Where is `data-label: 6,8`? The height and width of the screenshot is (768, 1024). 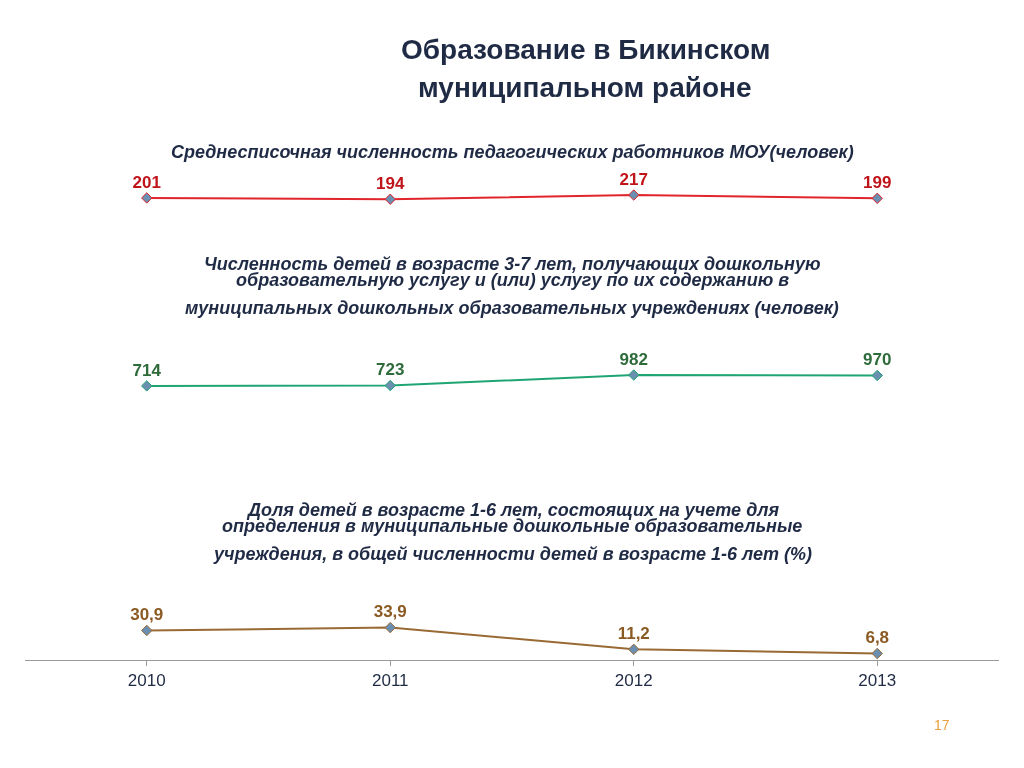
data-label: 6,8 is located at coordinates (877, 638).